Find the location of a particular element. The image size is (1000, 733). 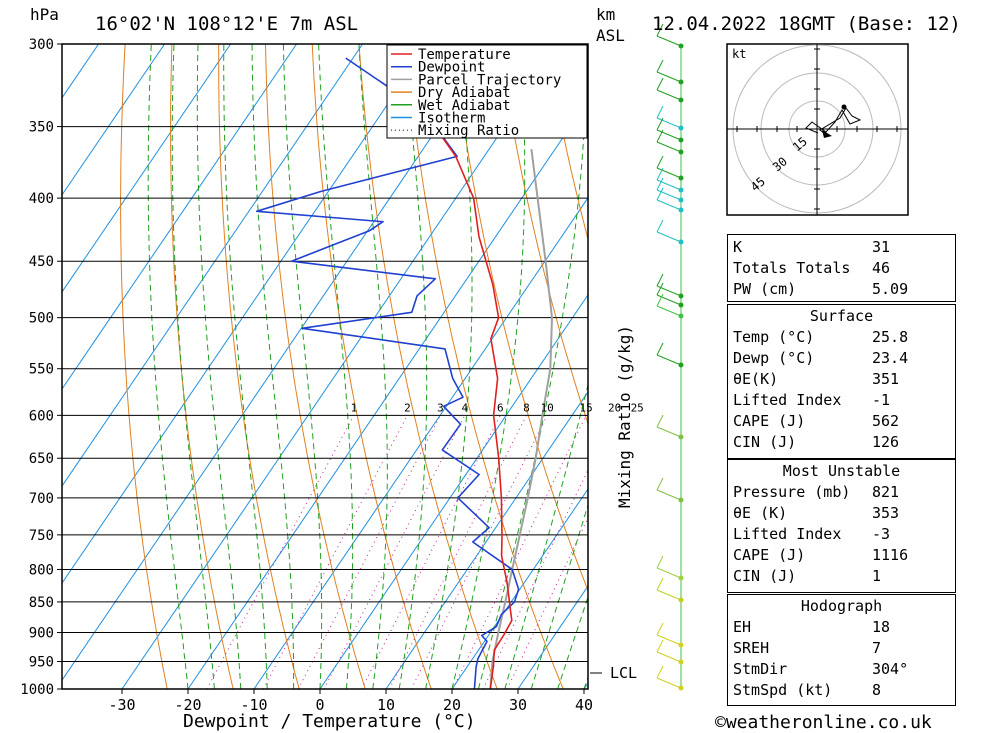

temperature-line is located at coordinates (468, 399).